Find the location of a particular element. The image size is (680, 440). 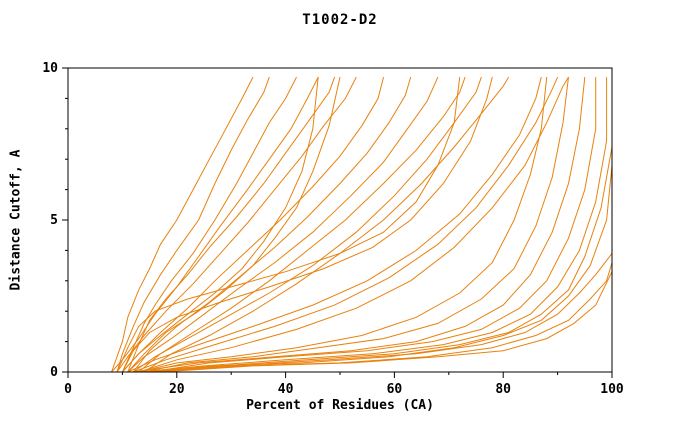

x-tick-label: 100 is located at coordinates (612, 389).